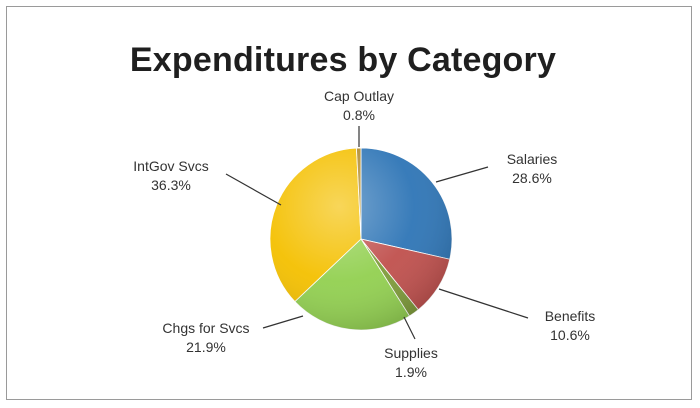 The width and height of the screenshot is (700, 408). I want to click on slice-percent-label: 10.6%, so click(570, 335).